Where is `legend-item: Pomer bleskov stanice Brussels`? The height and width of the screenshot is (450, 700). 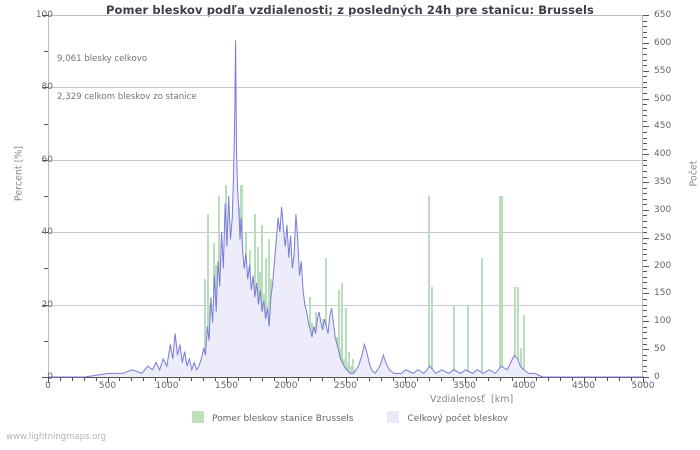 legend-item: Pomer bleskov stanice Brussels is located at coordinates (272, 417).